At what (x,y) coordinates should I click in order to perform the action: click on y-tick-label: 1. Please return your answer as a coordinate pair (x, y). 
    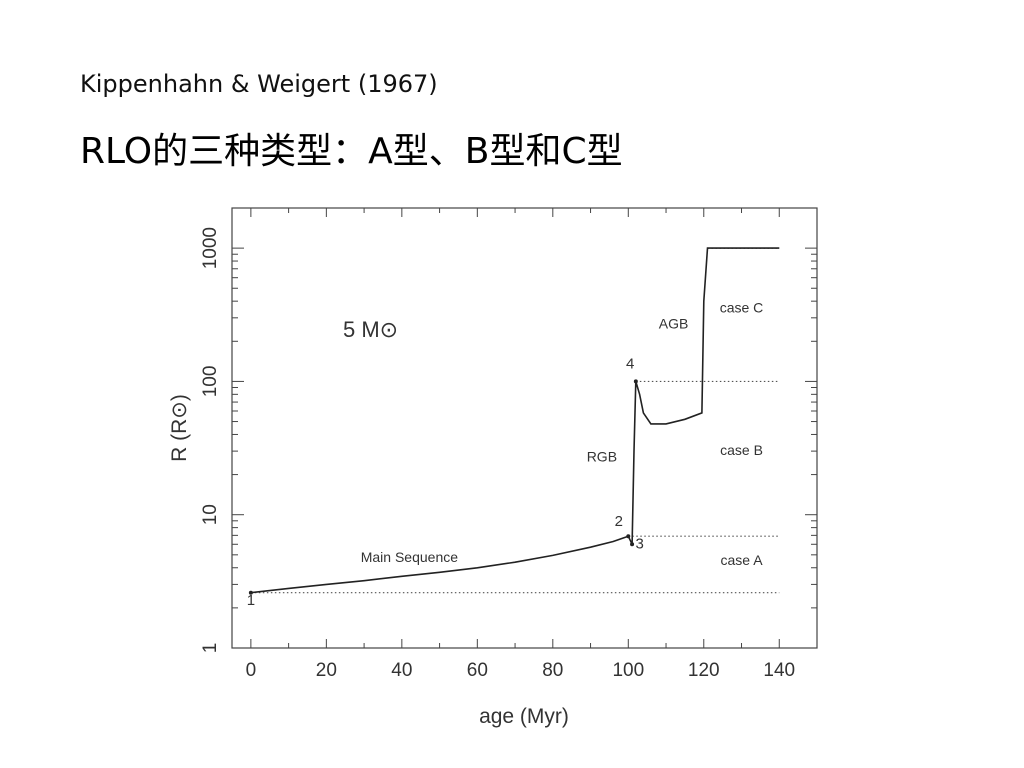
    Looking at the image, I should click on (210, 648).